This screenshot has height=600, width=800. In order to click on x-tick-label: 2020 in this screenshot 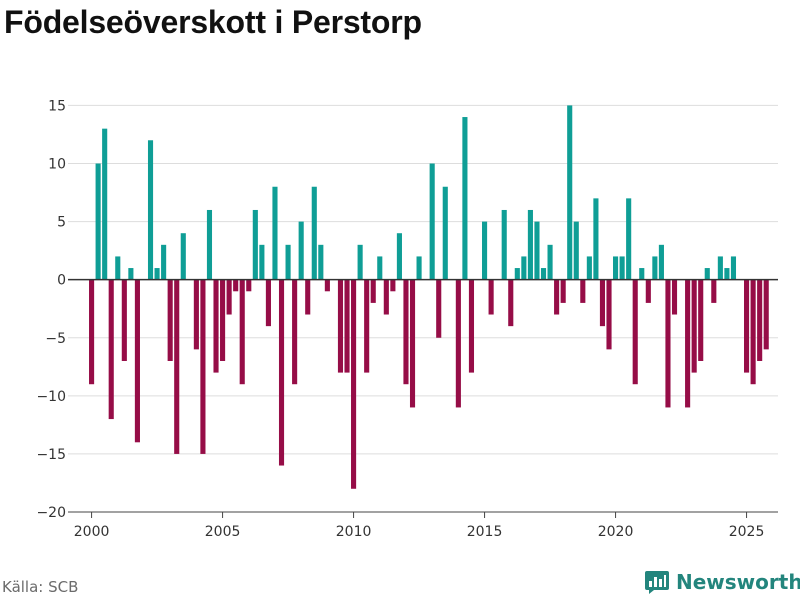, I will do `click(616, 532)`.